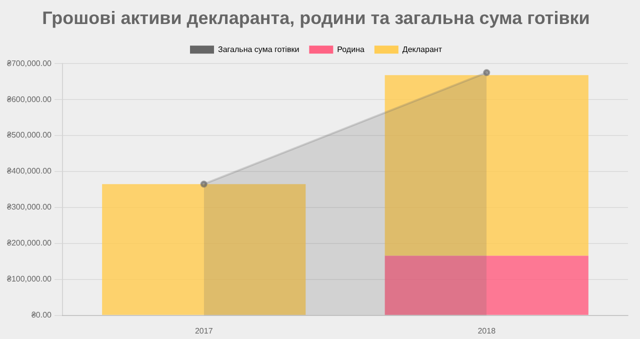  What do you see at coordinates (316, 18) in the screenshot?
I see `chart-title: Грошові активи декларанта, родини та загальна сума готівки` at bounding box center [316, 18].